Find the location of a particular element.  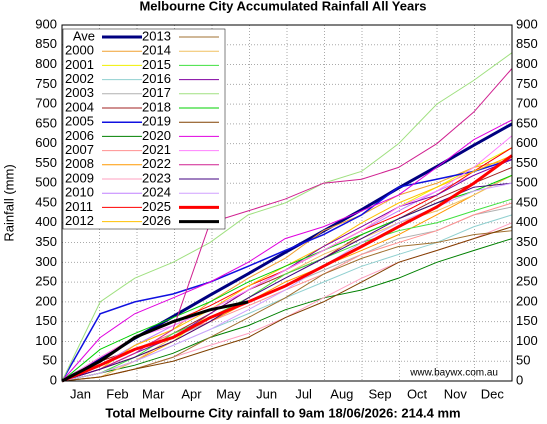

y-tick-label: 100 is located at coordinates (46, 340).